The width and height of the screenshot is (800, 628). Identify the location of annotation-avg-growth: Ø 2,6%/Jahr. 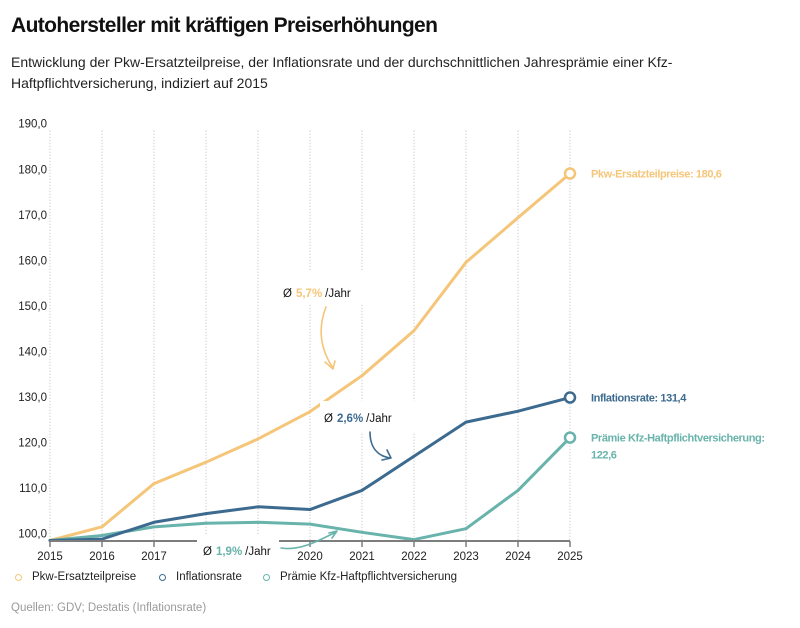
(369, 431).